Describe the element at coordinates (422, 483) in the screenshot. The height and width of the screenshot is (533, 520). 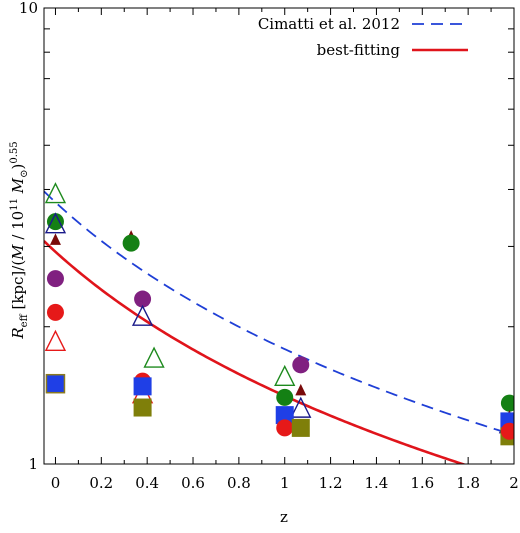
I see `x-tick-label: 1.6` at that location.